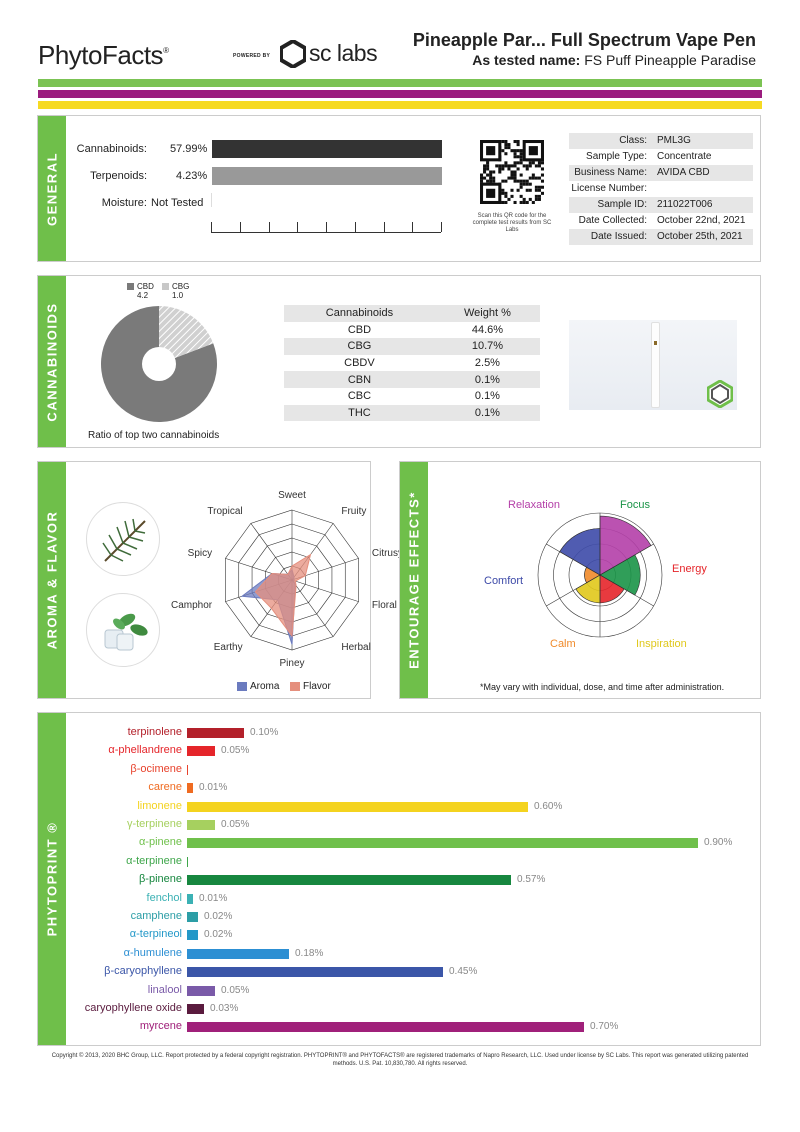 Image resolution: width=800 pixels, height=1132 pixels. Describe the element at coordinates (164, 989) in the screenshot. I see `terpene-name: linalool` at that location.